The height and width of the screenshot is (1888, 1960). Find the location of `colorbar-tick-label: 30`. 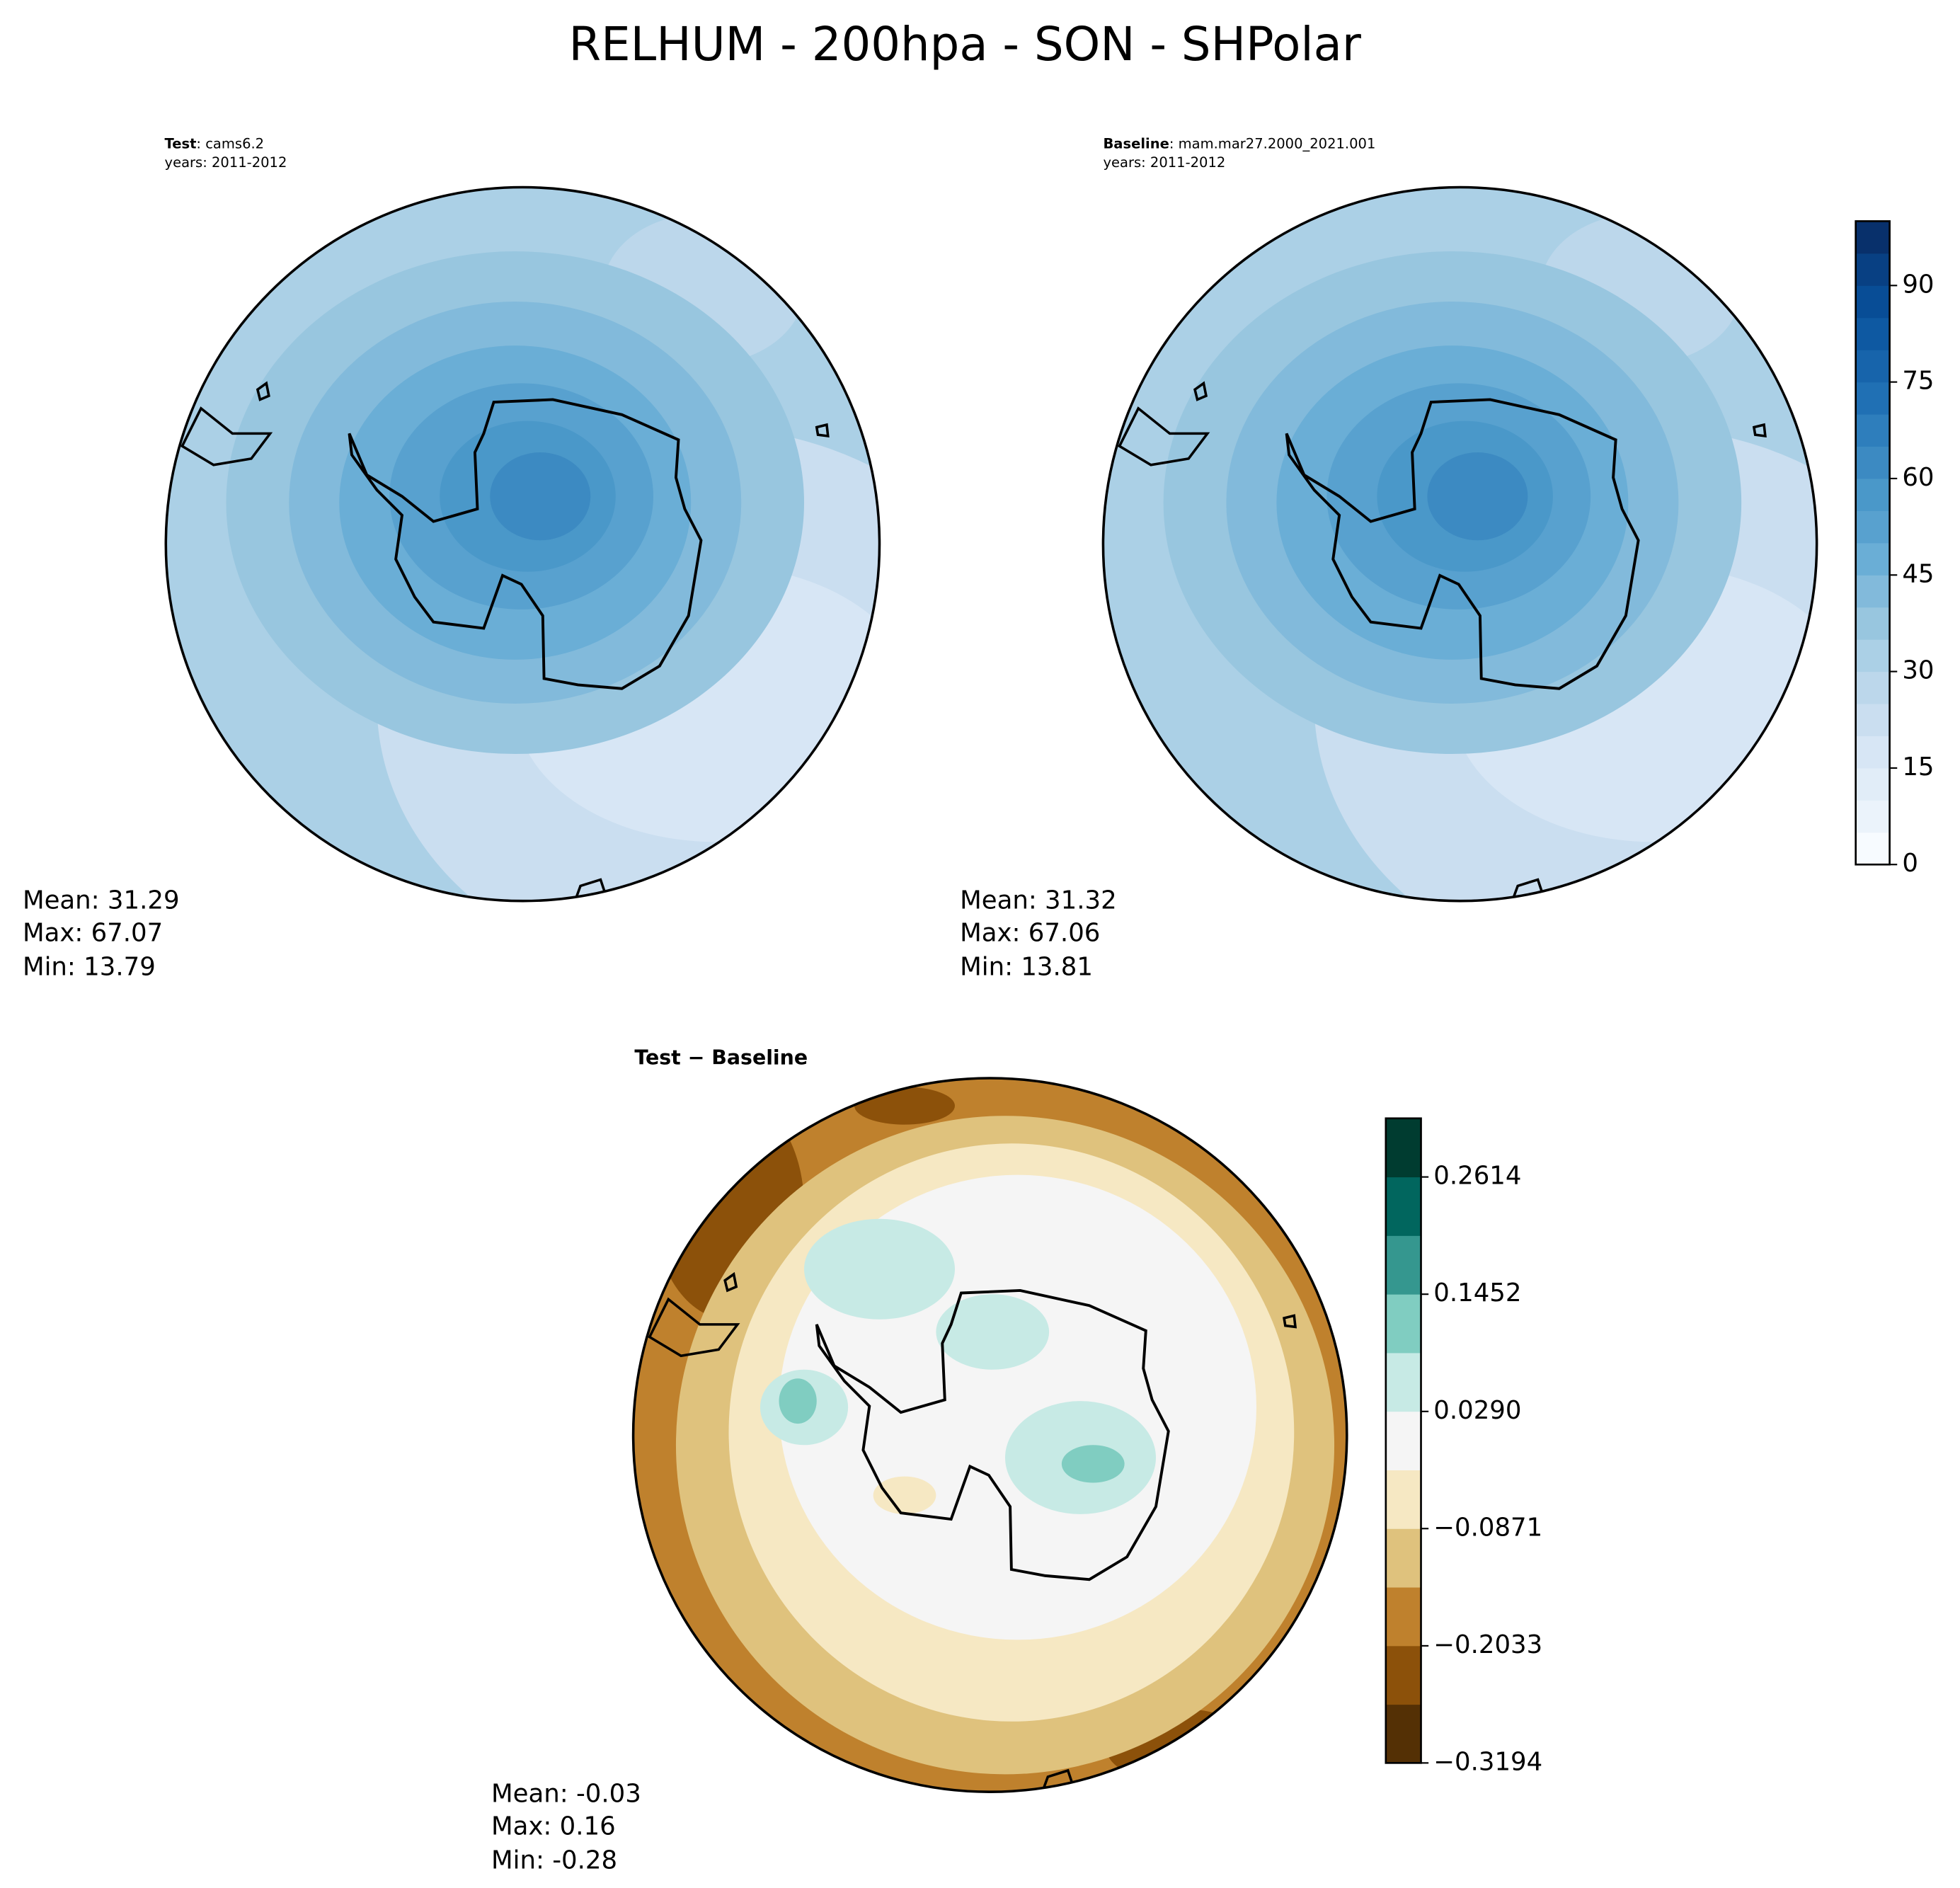

colorbar-tick-label: 30 is located at coordinates (1918, 671).